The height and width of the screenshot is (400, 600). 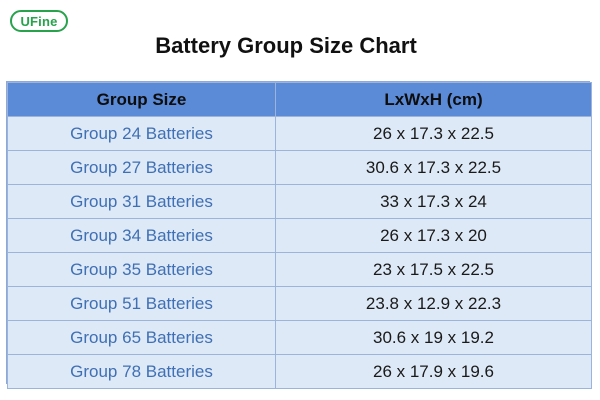 I want to click on table-row: Group 51 Batteries 23.8 x 12.9 x 22.3, so click(x=299, y=303).